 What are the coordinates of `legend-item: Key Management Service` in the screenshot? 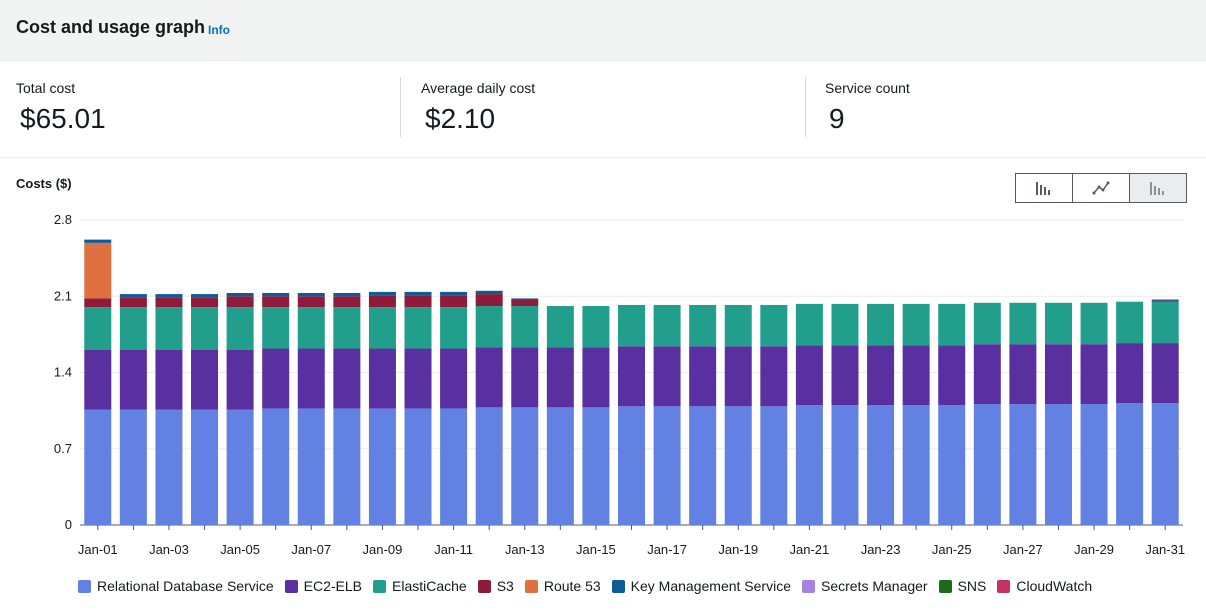 It's located at (701, 586).